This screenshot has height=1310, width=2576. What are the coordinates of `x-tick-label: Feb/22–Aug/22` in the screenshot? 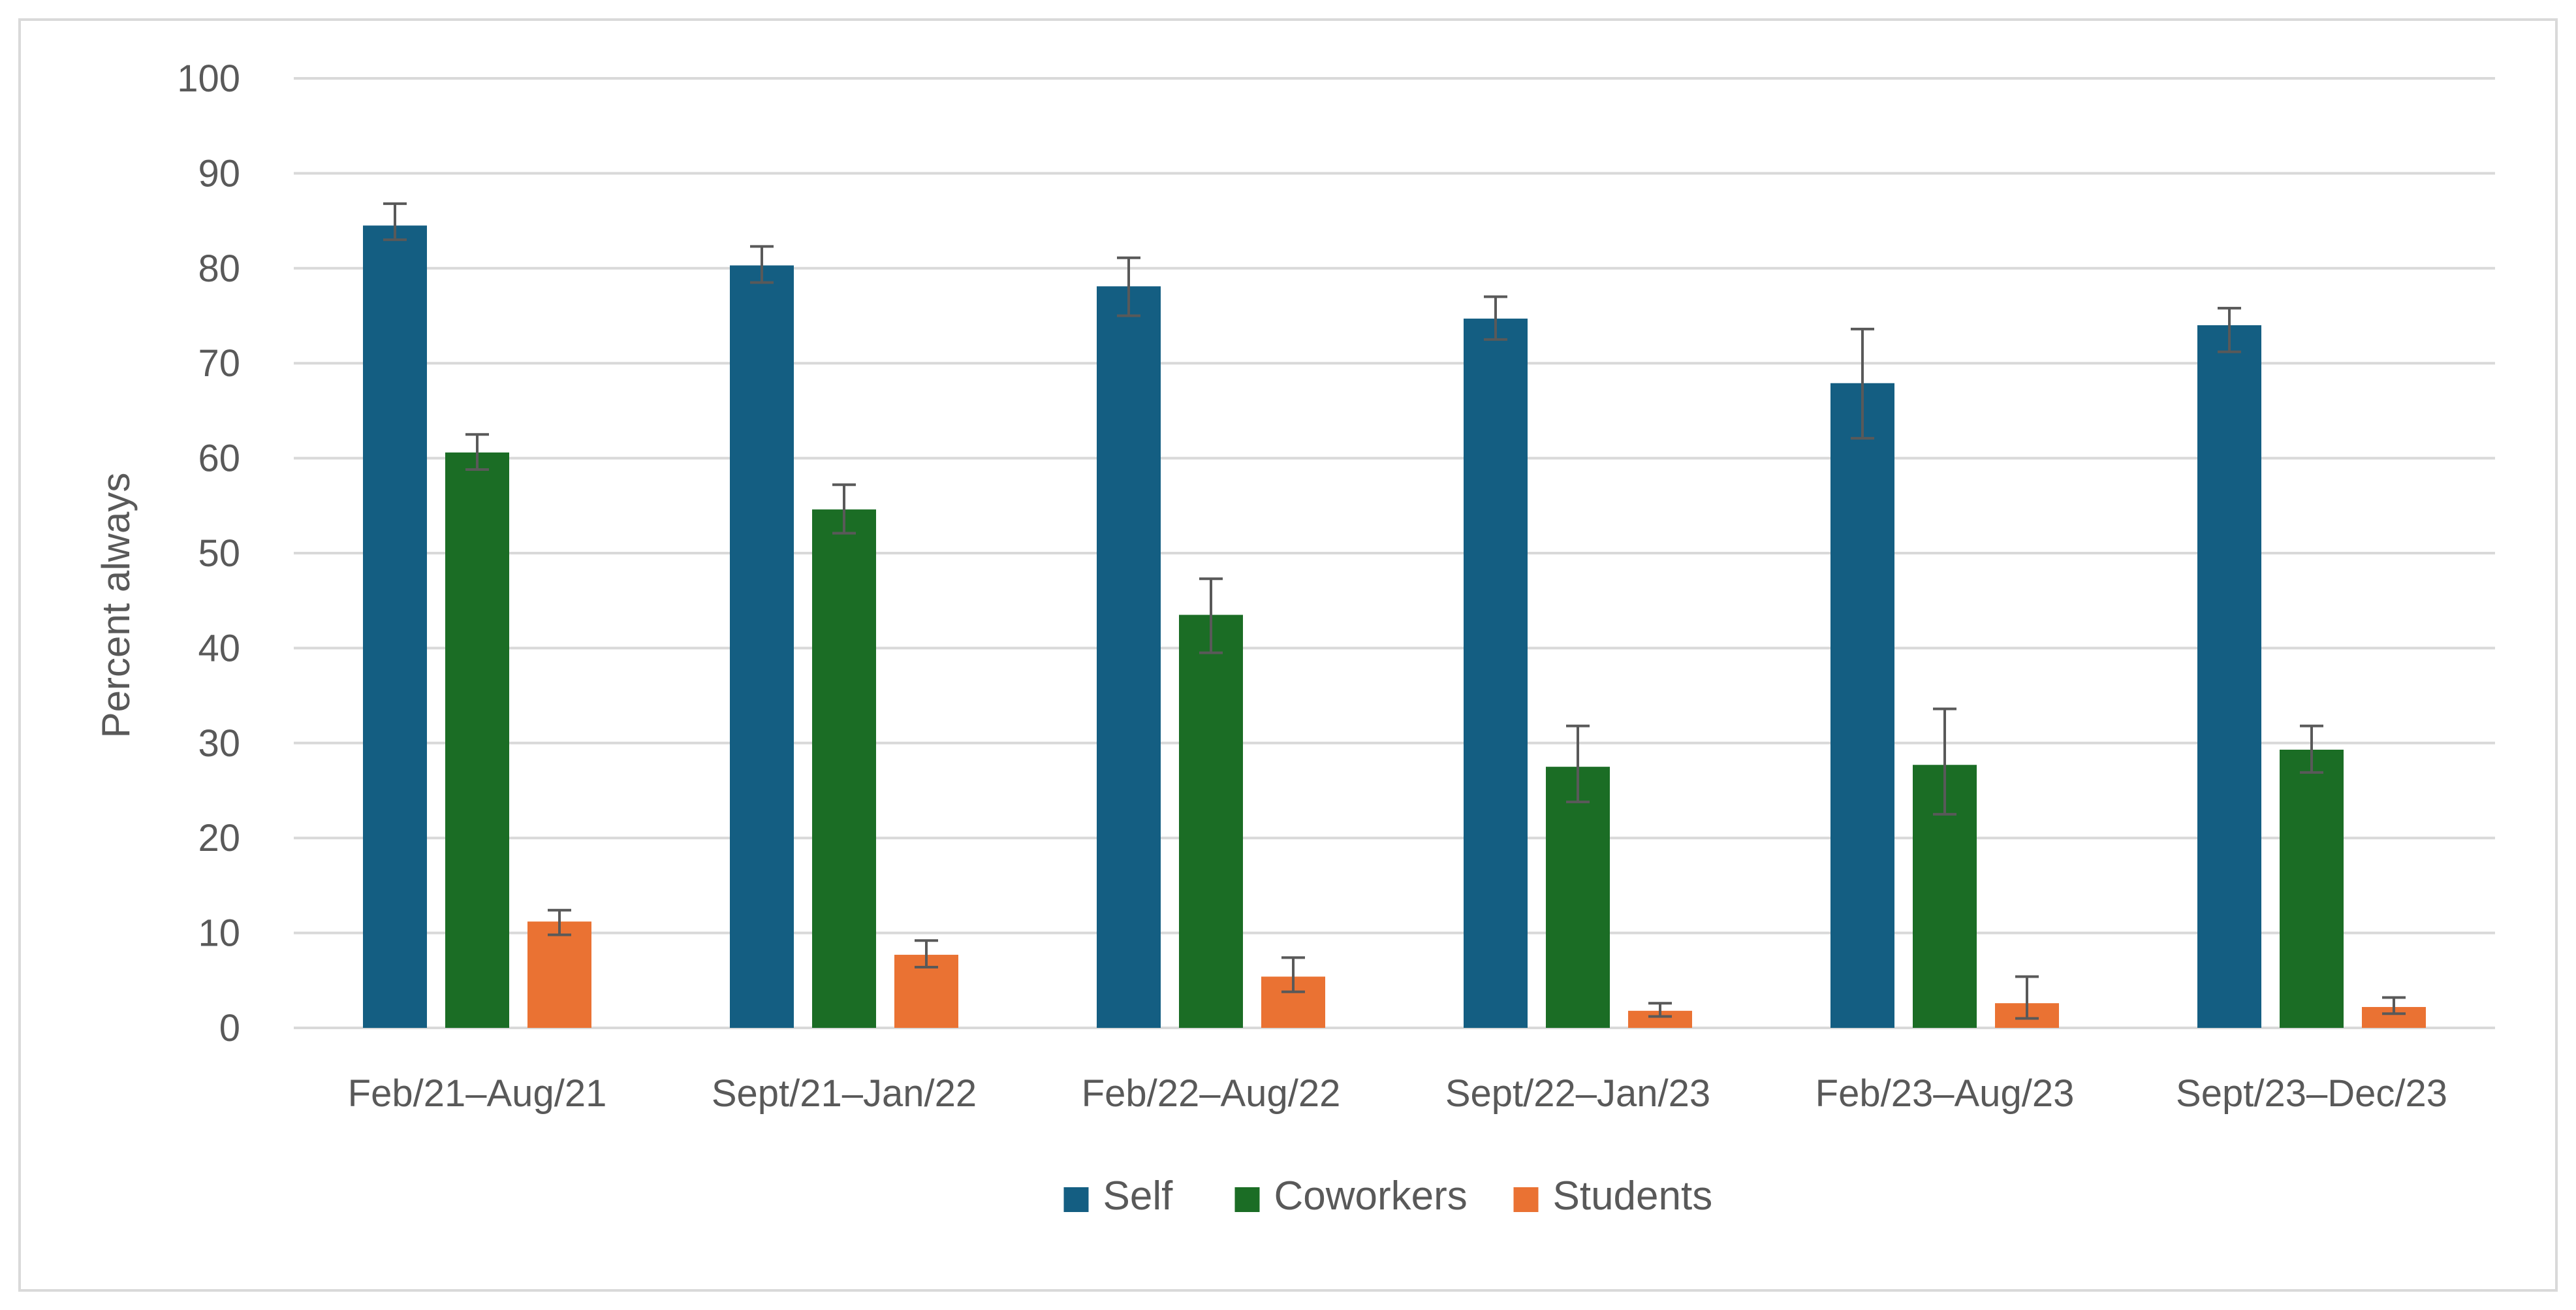 It's located at (1211, 1093).